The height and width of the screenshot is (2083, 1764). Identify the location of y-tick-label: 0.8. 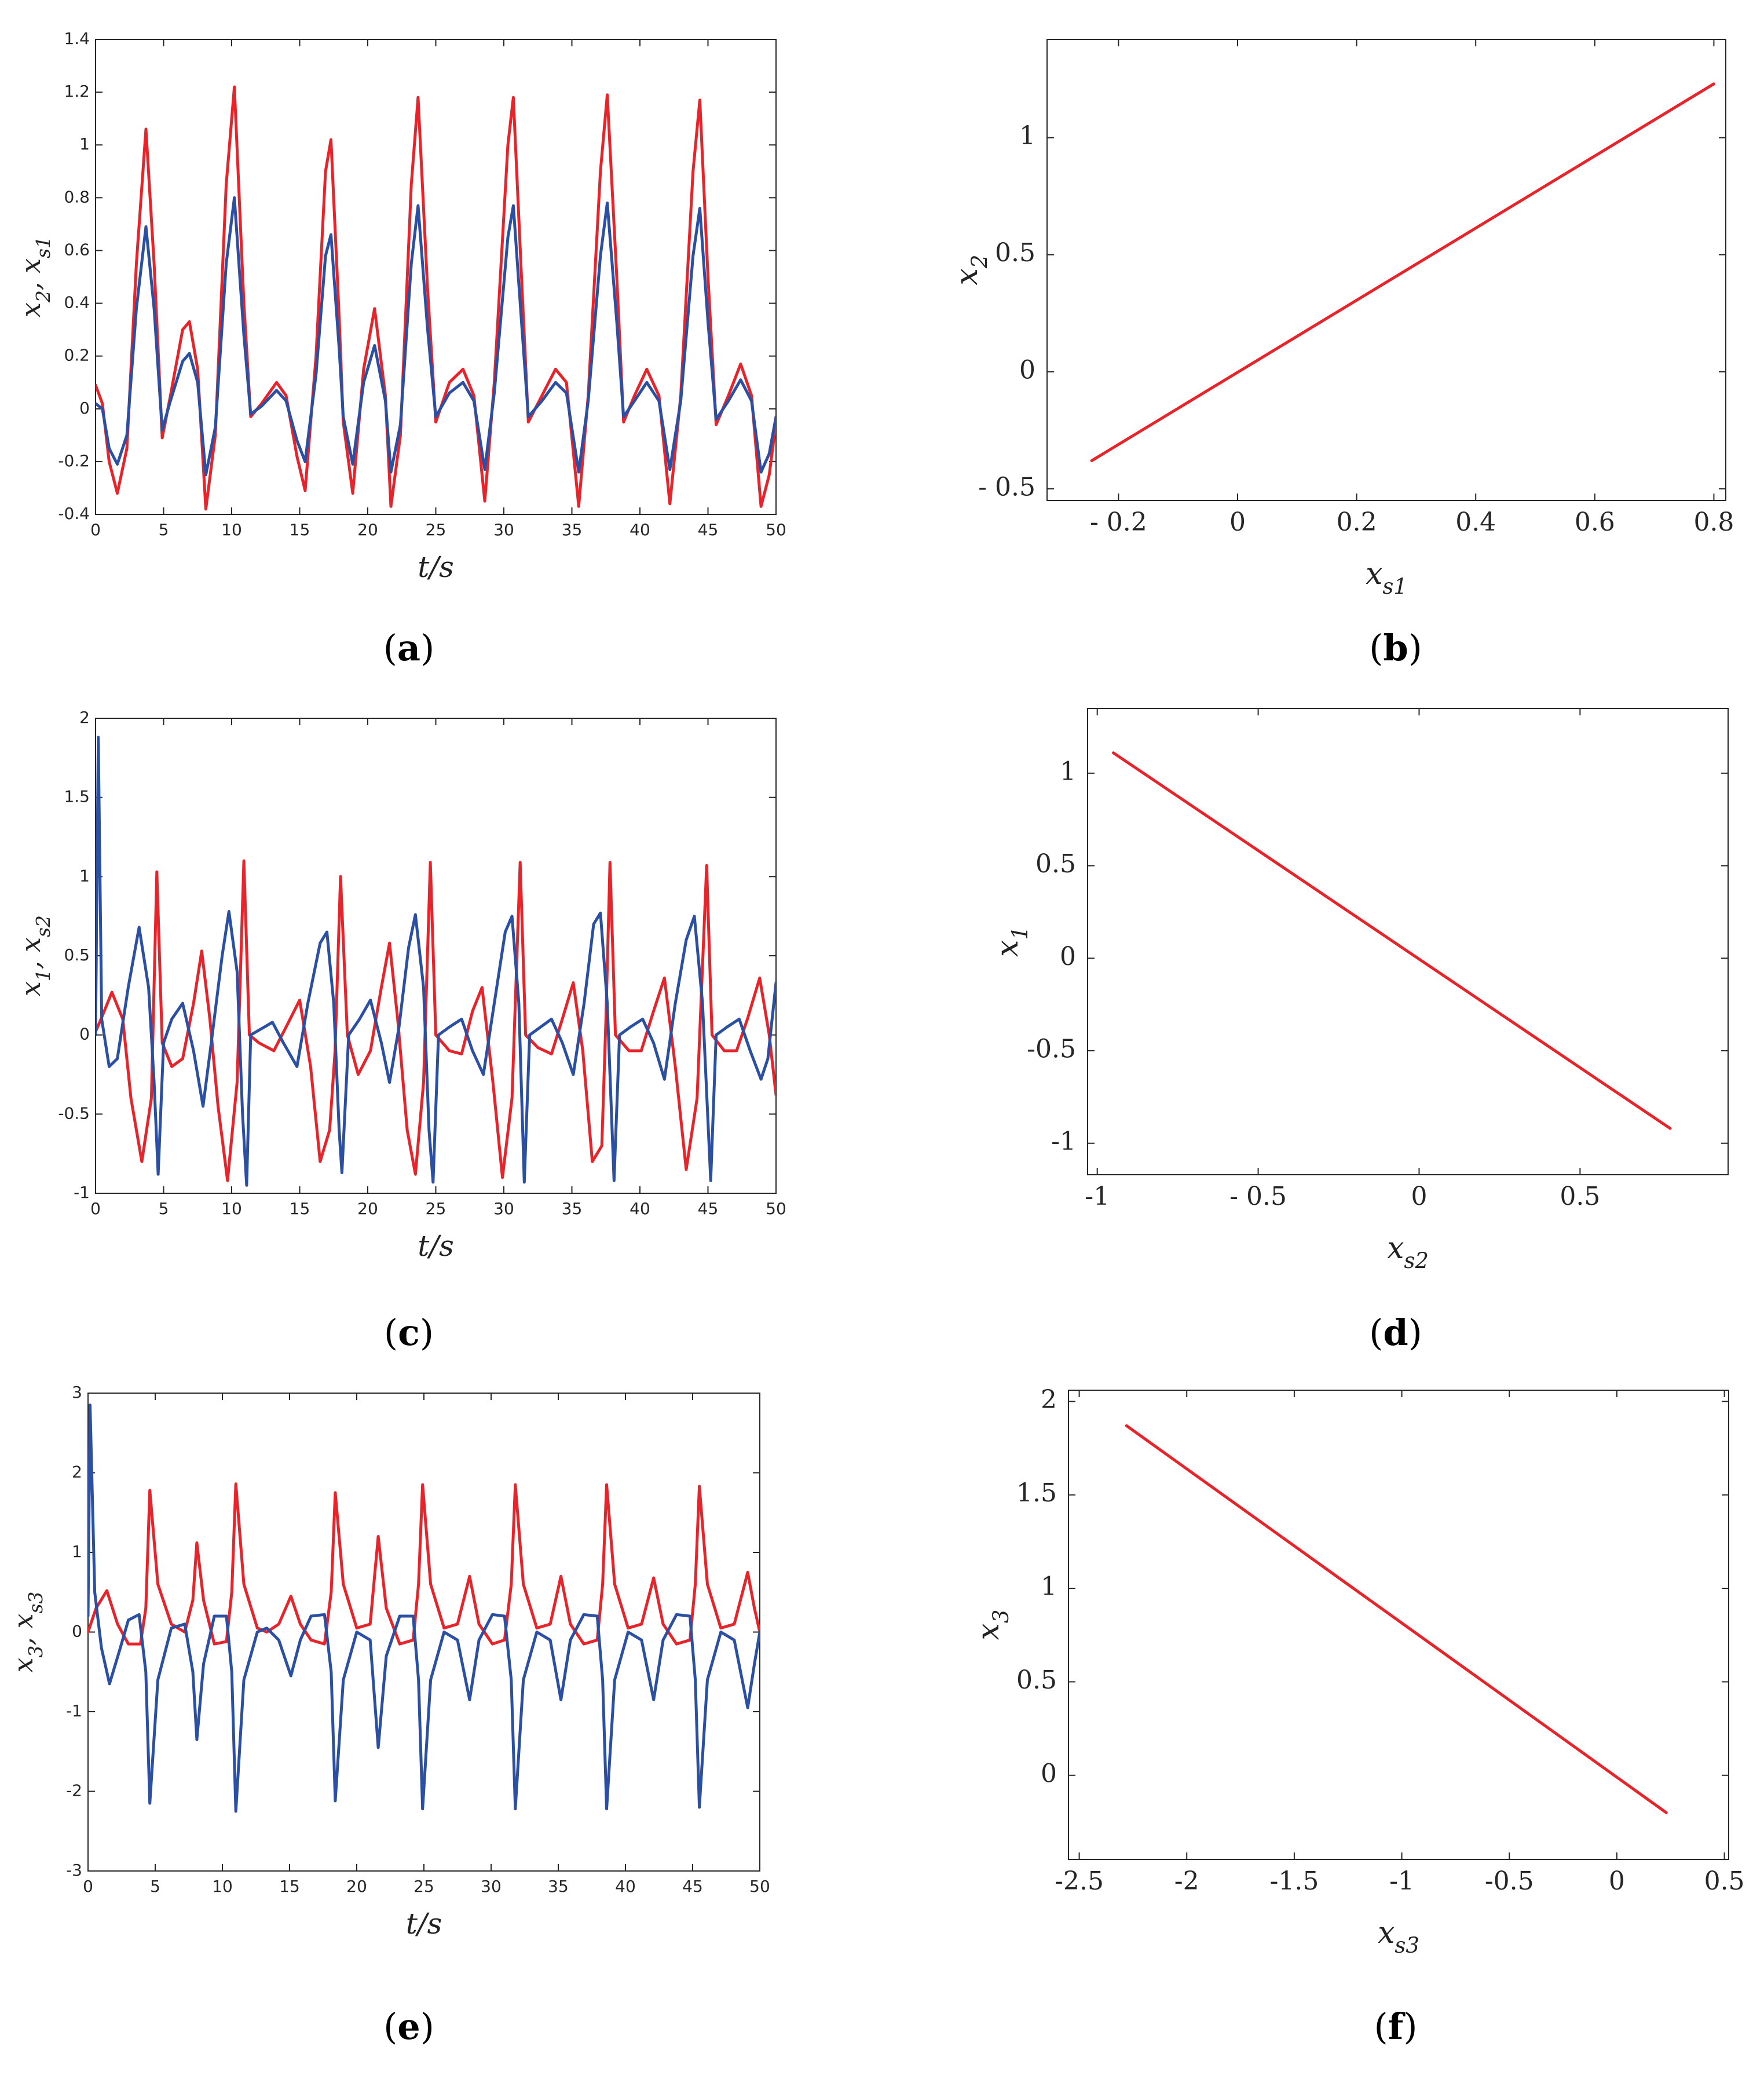
(77, 196).